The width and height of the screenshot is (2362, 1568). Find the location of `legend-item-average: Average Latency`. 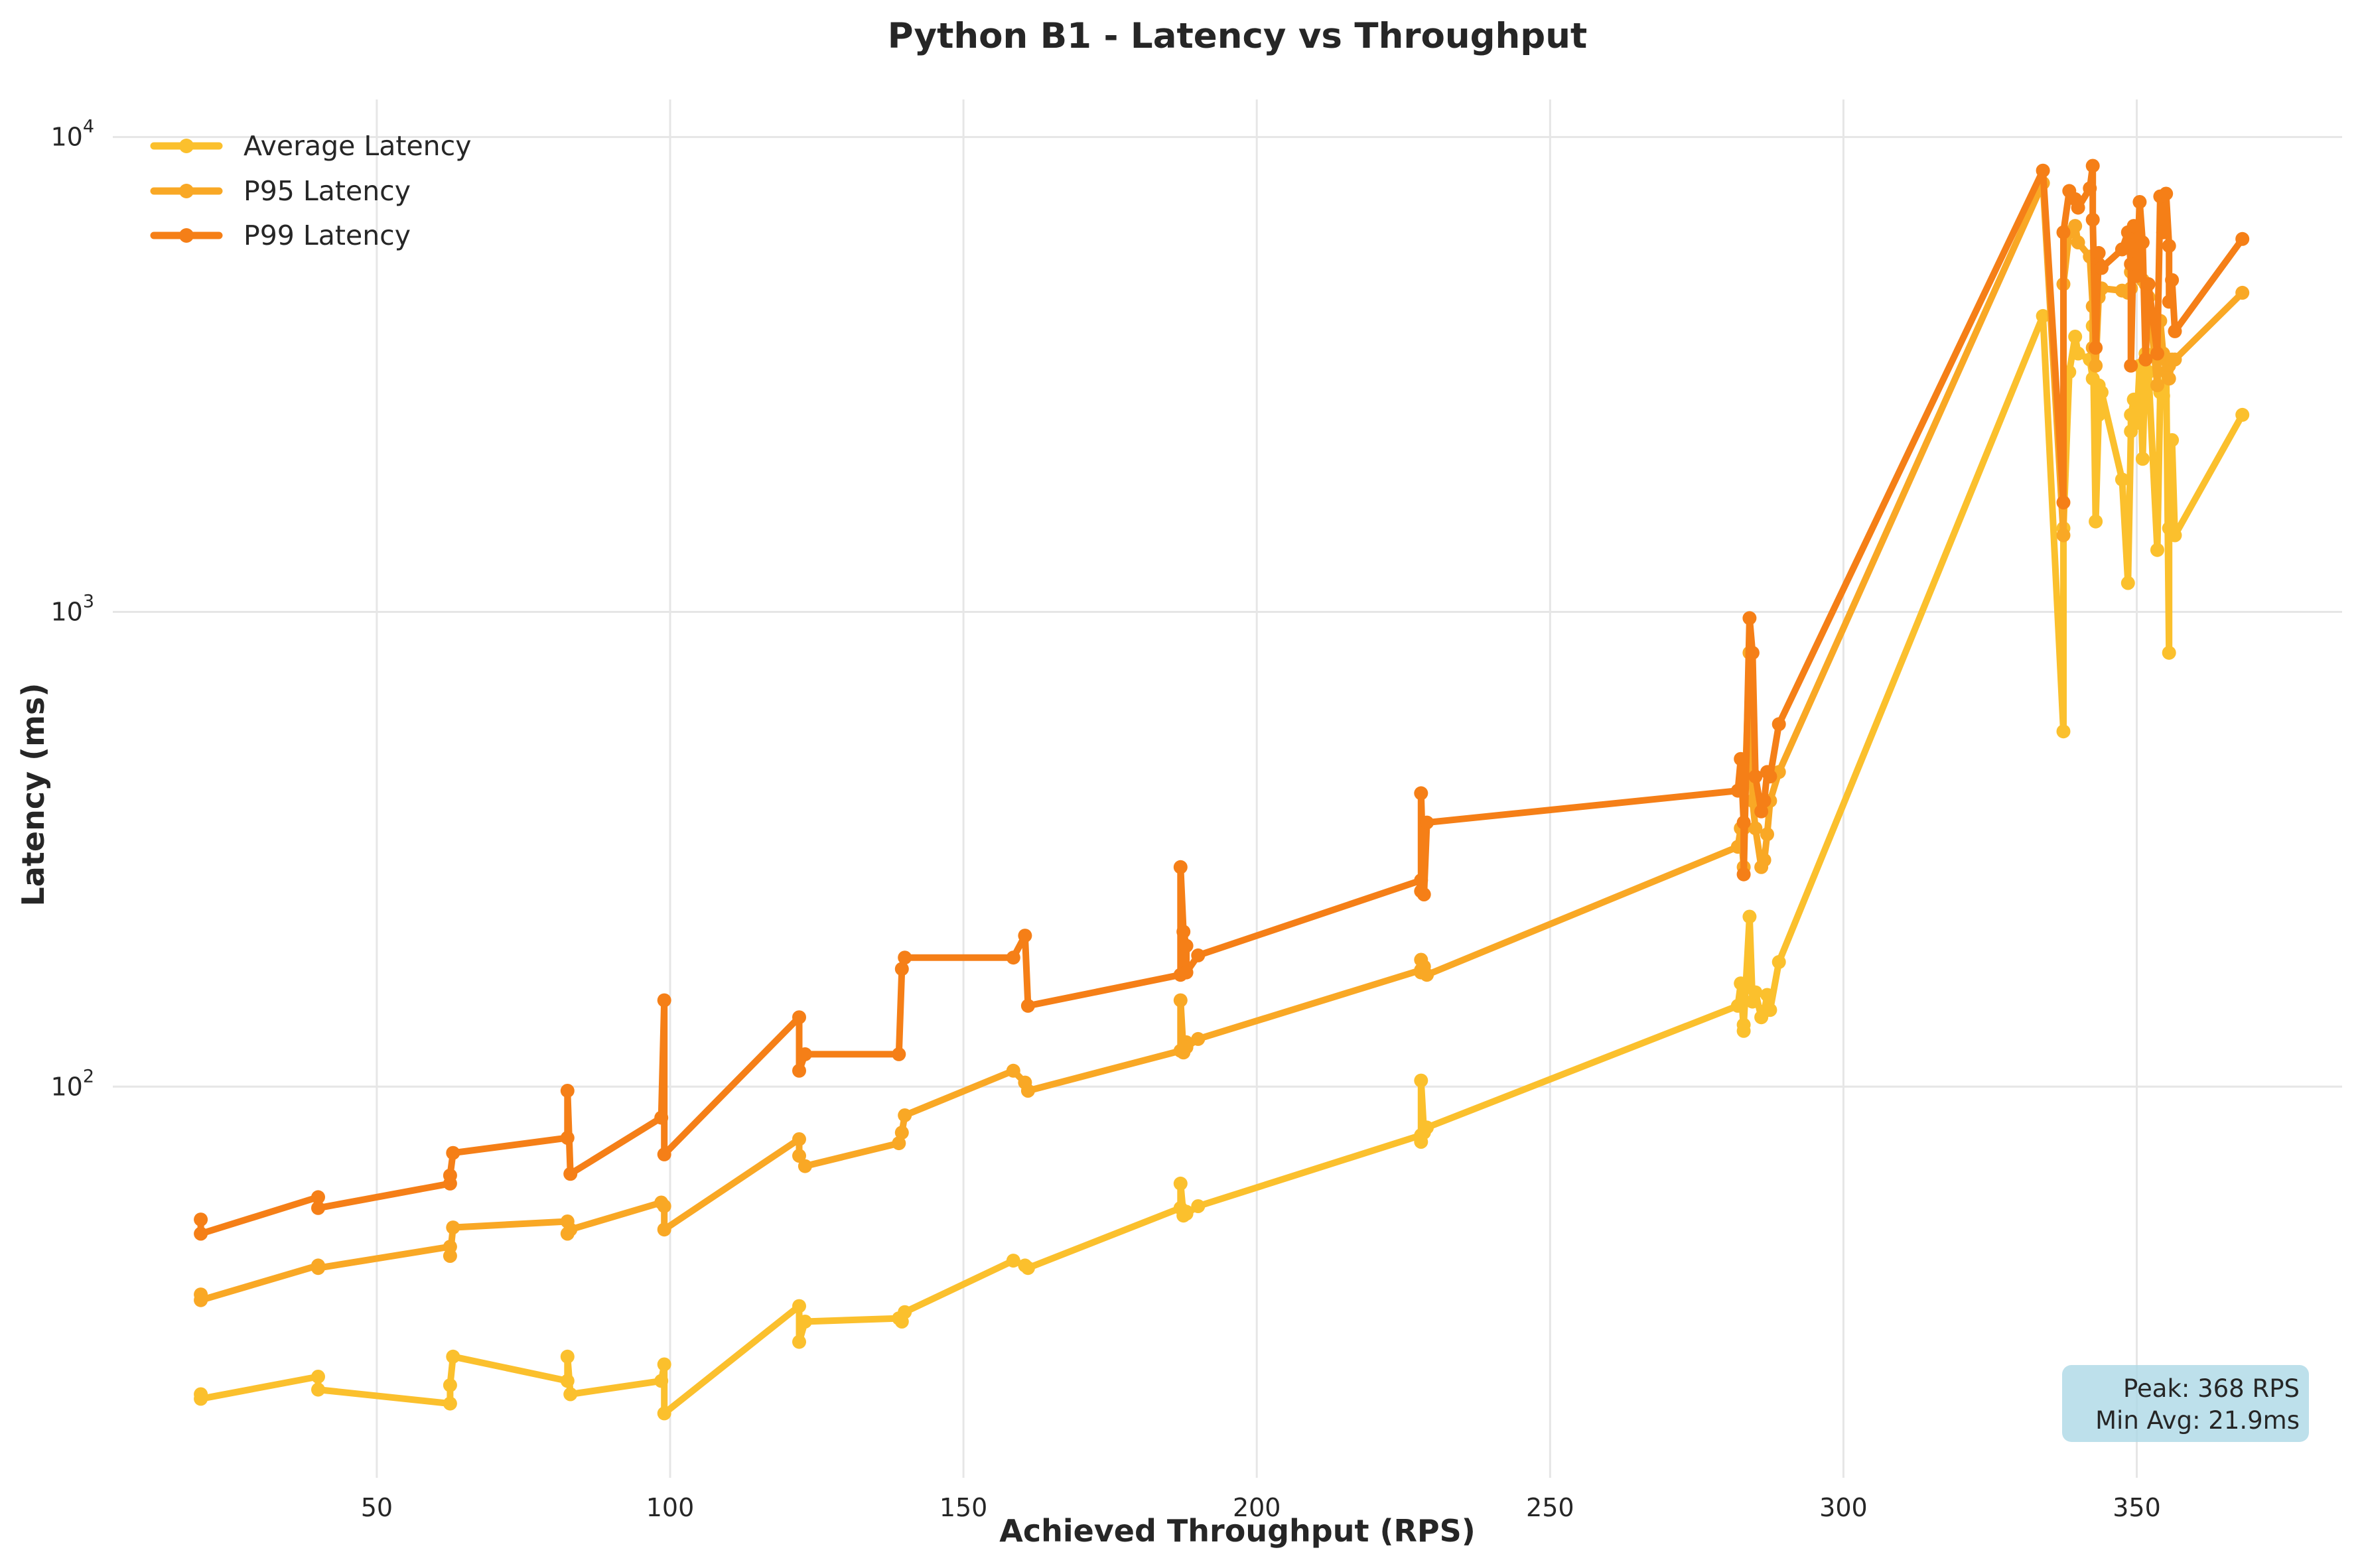

legend-item-average: Average Latency is located at coordinates (310, 146).